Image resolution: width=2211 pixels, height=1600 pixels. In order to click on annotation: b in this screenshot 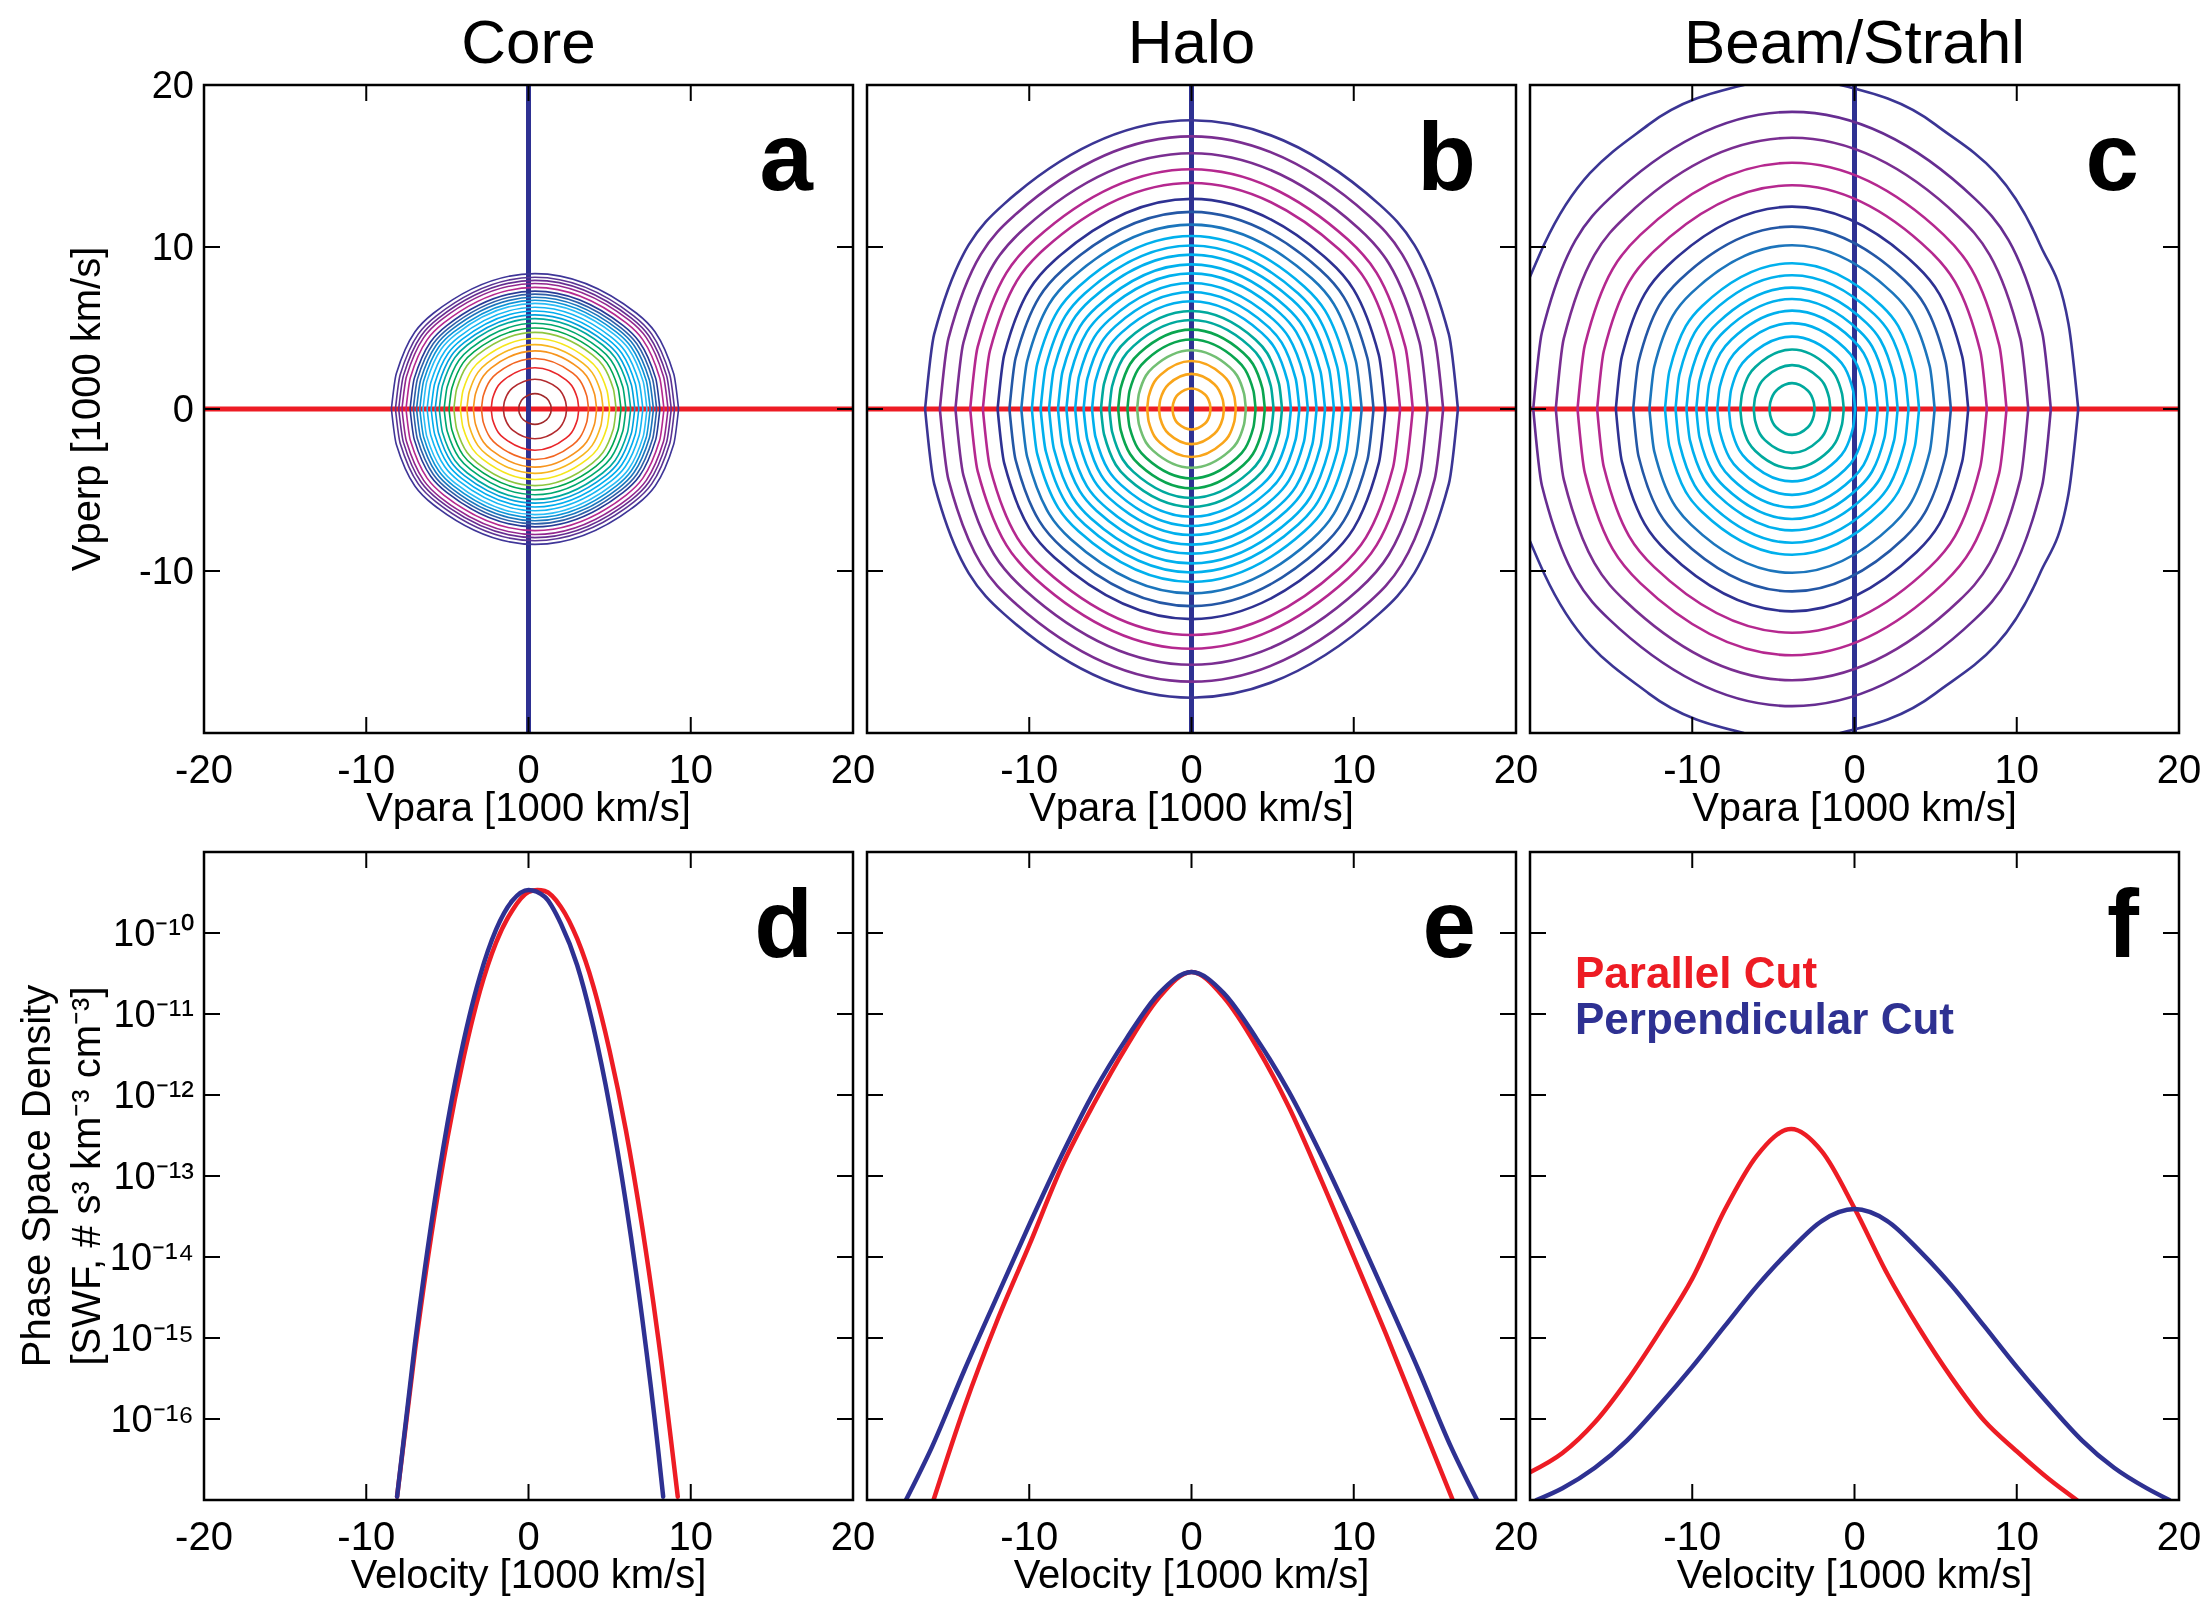, I will do `click(1446, 156)`.